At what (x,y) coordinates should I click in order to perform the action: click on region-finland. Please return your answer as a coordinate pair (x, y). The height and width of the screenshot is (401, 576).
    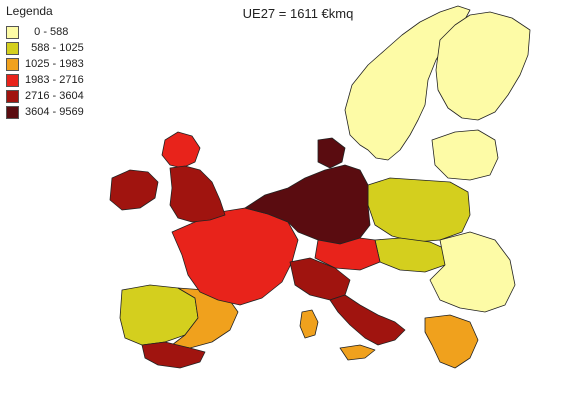
    Looking at the image, I should click on (483, 66).